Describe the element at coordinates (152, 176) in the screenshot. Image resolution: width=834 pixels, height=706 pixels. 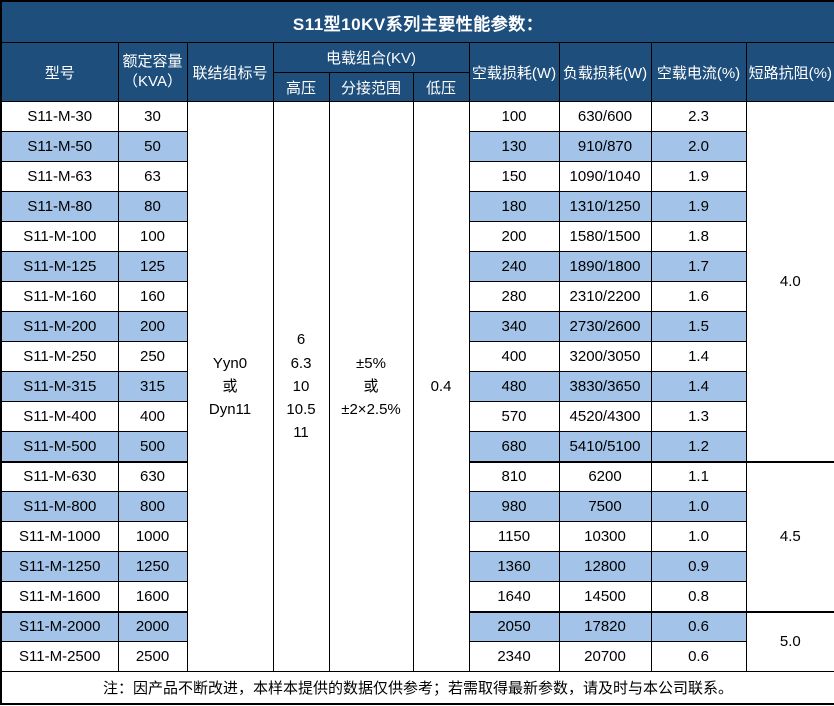
I see `capacity-cell: 63` at that location.